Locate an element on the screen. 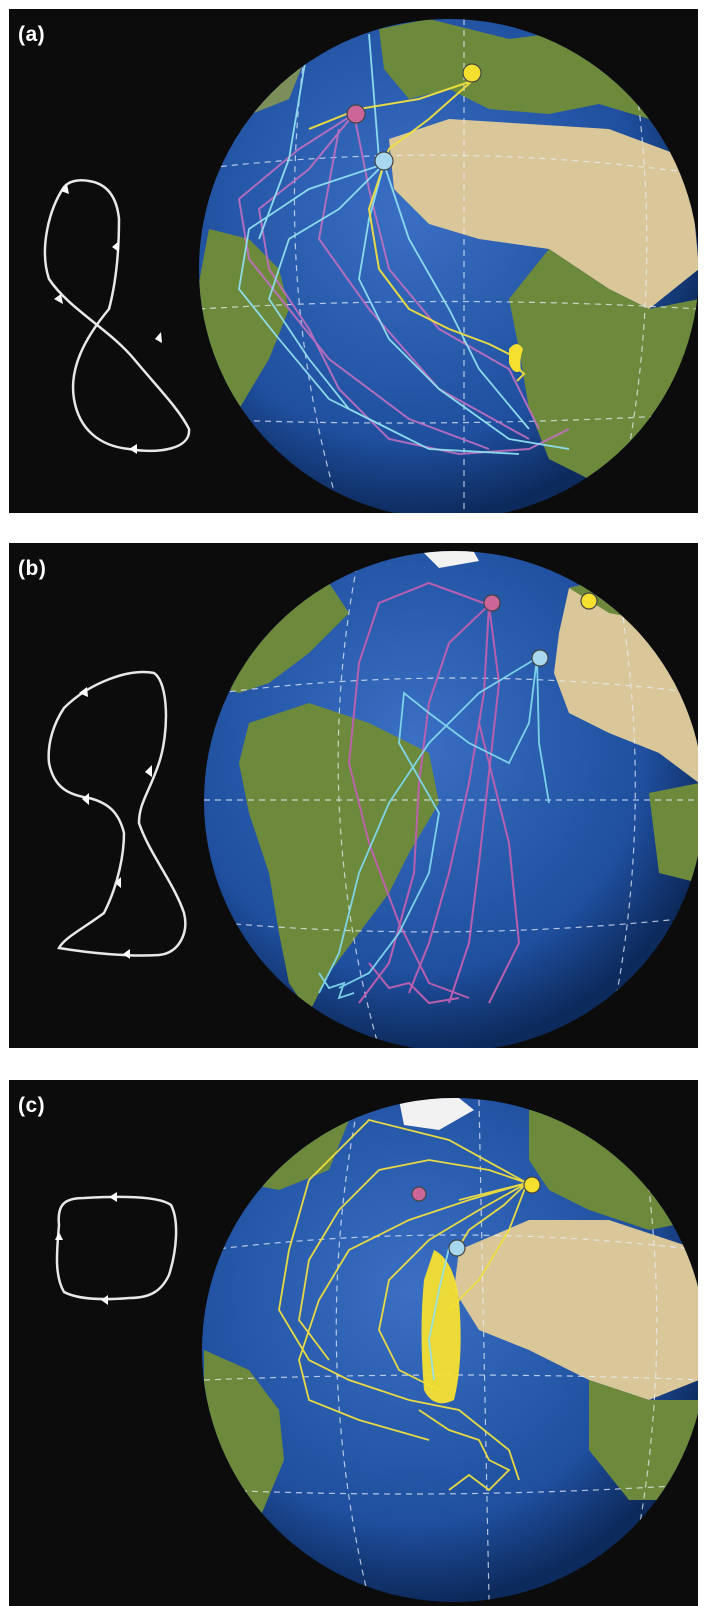 The height and width of the screenshot is (1606, 707). loop-diagram-a is located at coordinates (117, 316).